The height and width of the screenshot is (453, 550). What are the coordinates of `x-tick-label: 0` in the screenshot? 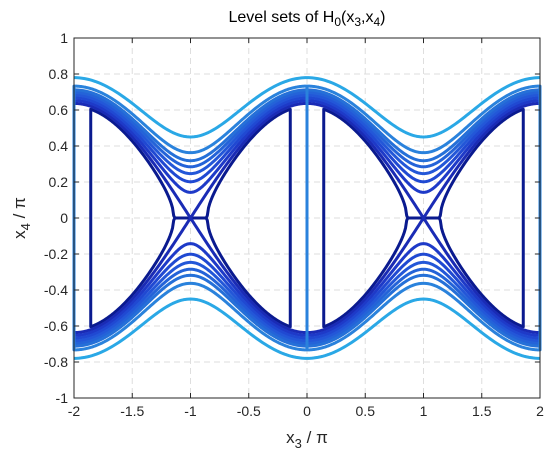 It's located at (307, 411).